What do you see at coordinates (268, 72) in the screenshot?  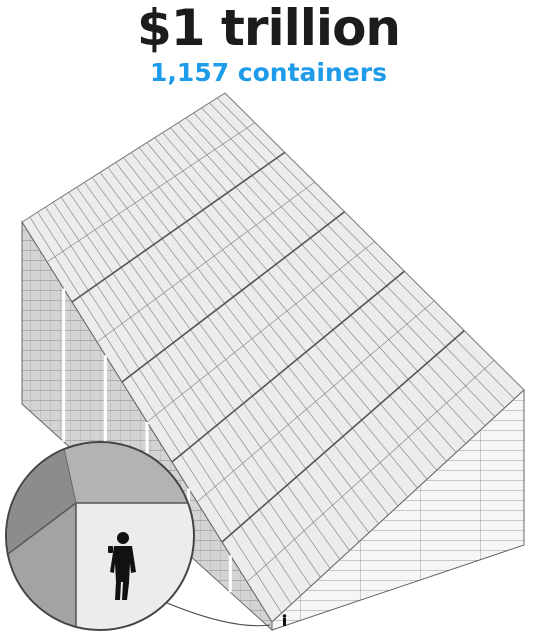 I see `page-subtitle: 1,157 containers` at bounding box center [268, 72].